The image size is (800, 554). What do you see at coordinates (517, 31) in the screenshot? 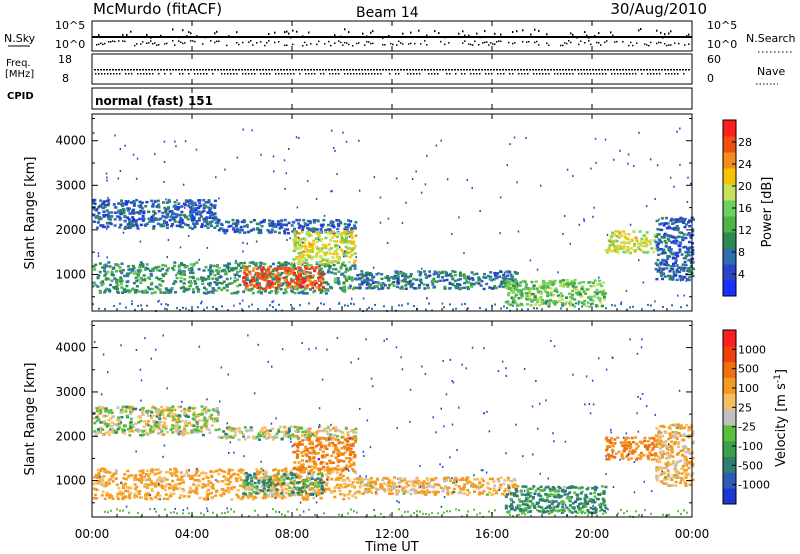
I see `nsearch-point` at bounding box center [517, 31].